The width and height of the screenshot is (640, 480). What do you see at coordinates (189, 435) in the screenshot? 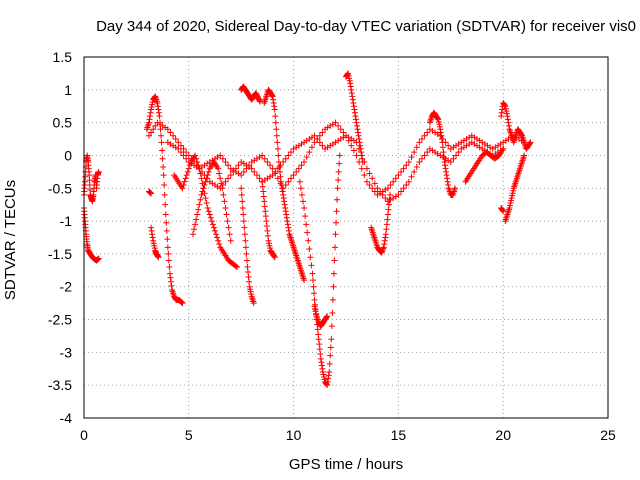
I see `x-tick-label: 5` at bounding box center [189, 435].